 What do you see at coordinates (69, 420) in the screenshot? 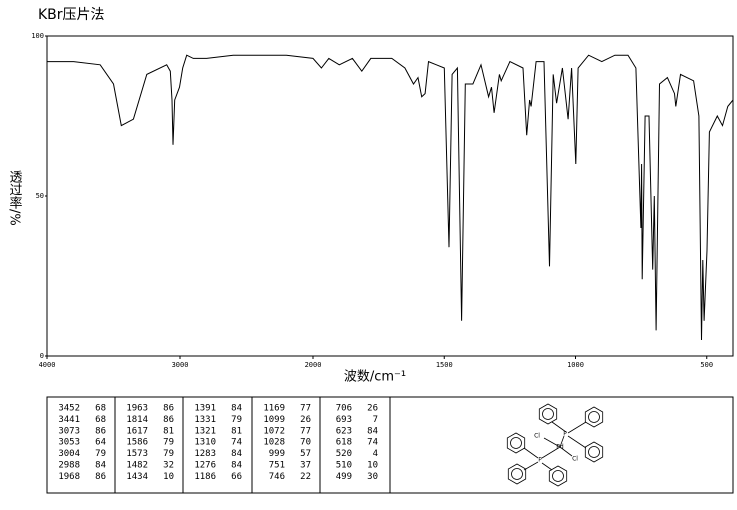
I see `peak-wavenumber: 3441` at bounding box center [69, 420].